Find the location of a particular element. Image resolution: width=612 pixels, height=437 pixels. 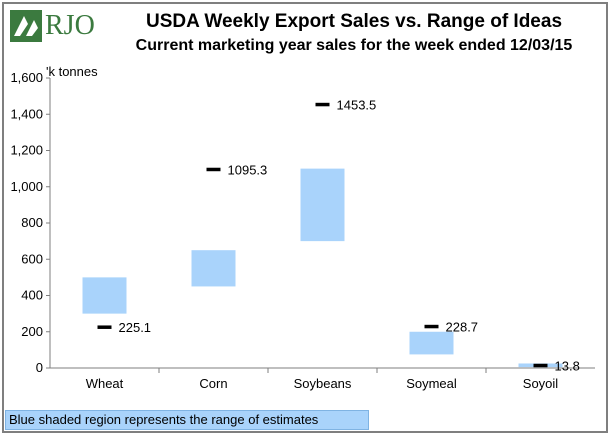

data-label-soybeans: 1453.5 is located at coordinates (357, 105).